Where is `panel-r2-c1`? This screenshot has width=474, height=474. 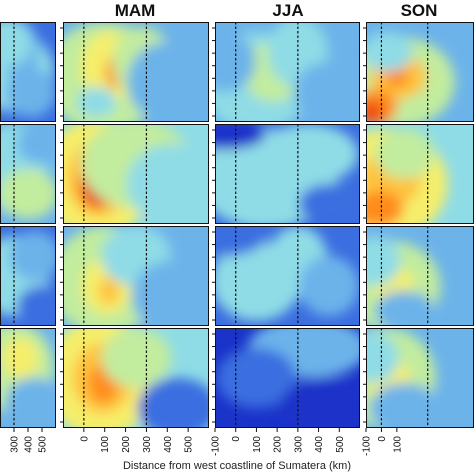 panel-r2-c1 is located at coordinates (136, 276).